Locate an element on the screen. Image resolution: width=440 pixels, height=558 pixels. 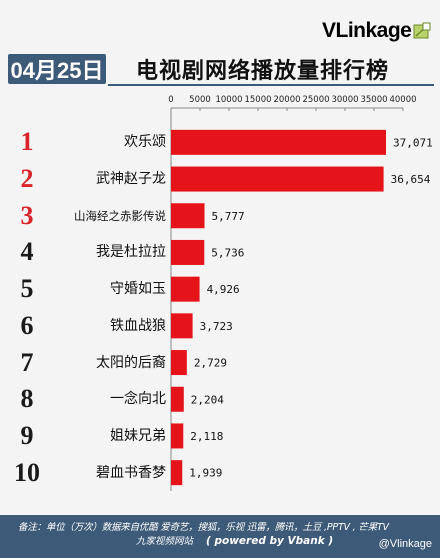
category-label: 武神赵子龙 is located at coordinates (131, 179).